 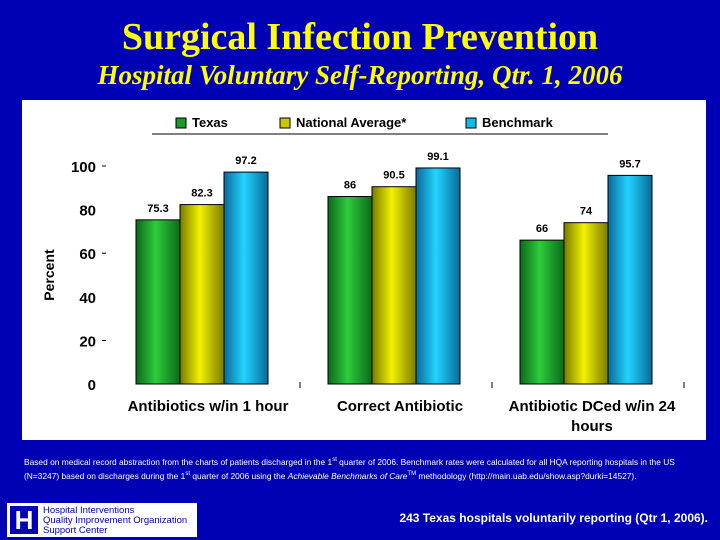 I want to click on data-label: 75.3, so click(x=157, y=209).